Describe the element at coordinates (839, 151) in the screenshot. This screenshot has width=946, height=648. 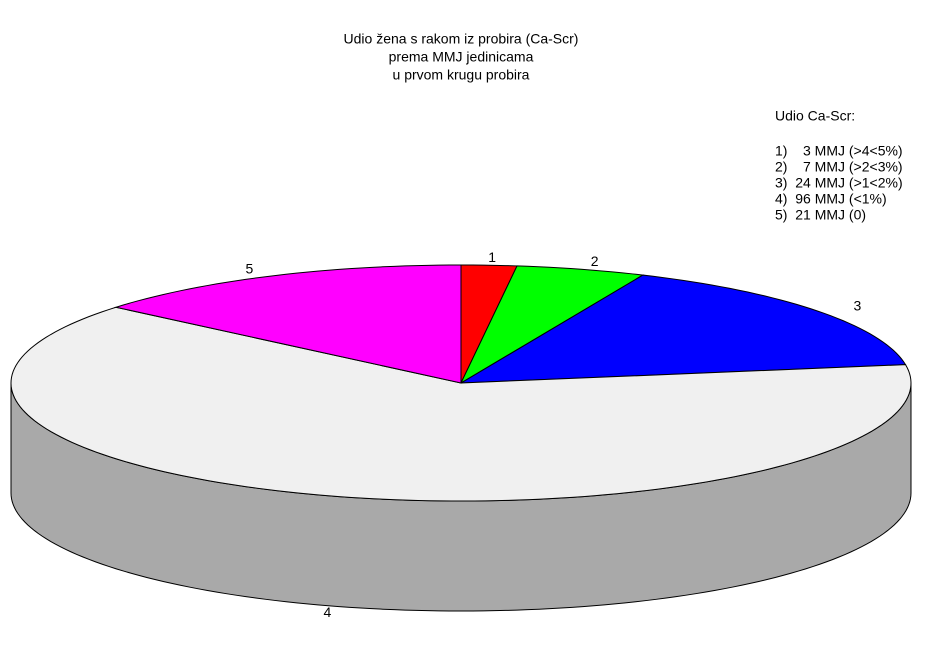
I see `legend-item: 1) 3 MMJ (>4<5%)` at that location.